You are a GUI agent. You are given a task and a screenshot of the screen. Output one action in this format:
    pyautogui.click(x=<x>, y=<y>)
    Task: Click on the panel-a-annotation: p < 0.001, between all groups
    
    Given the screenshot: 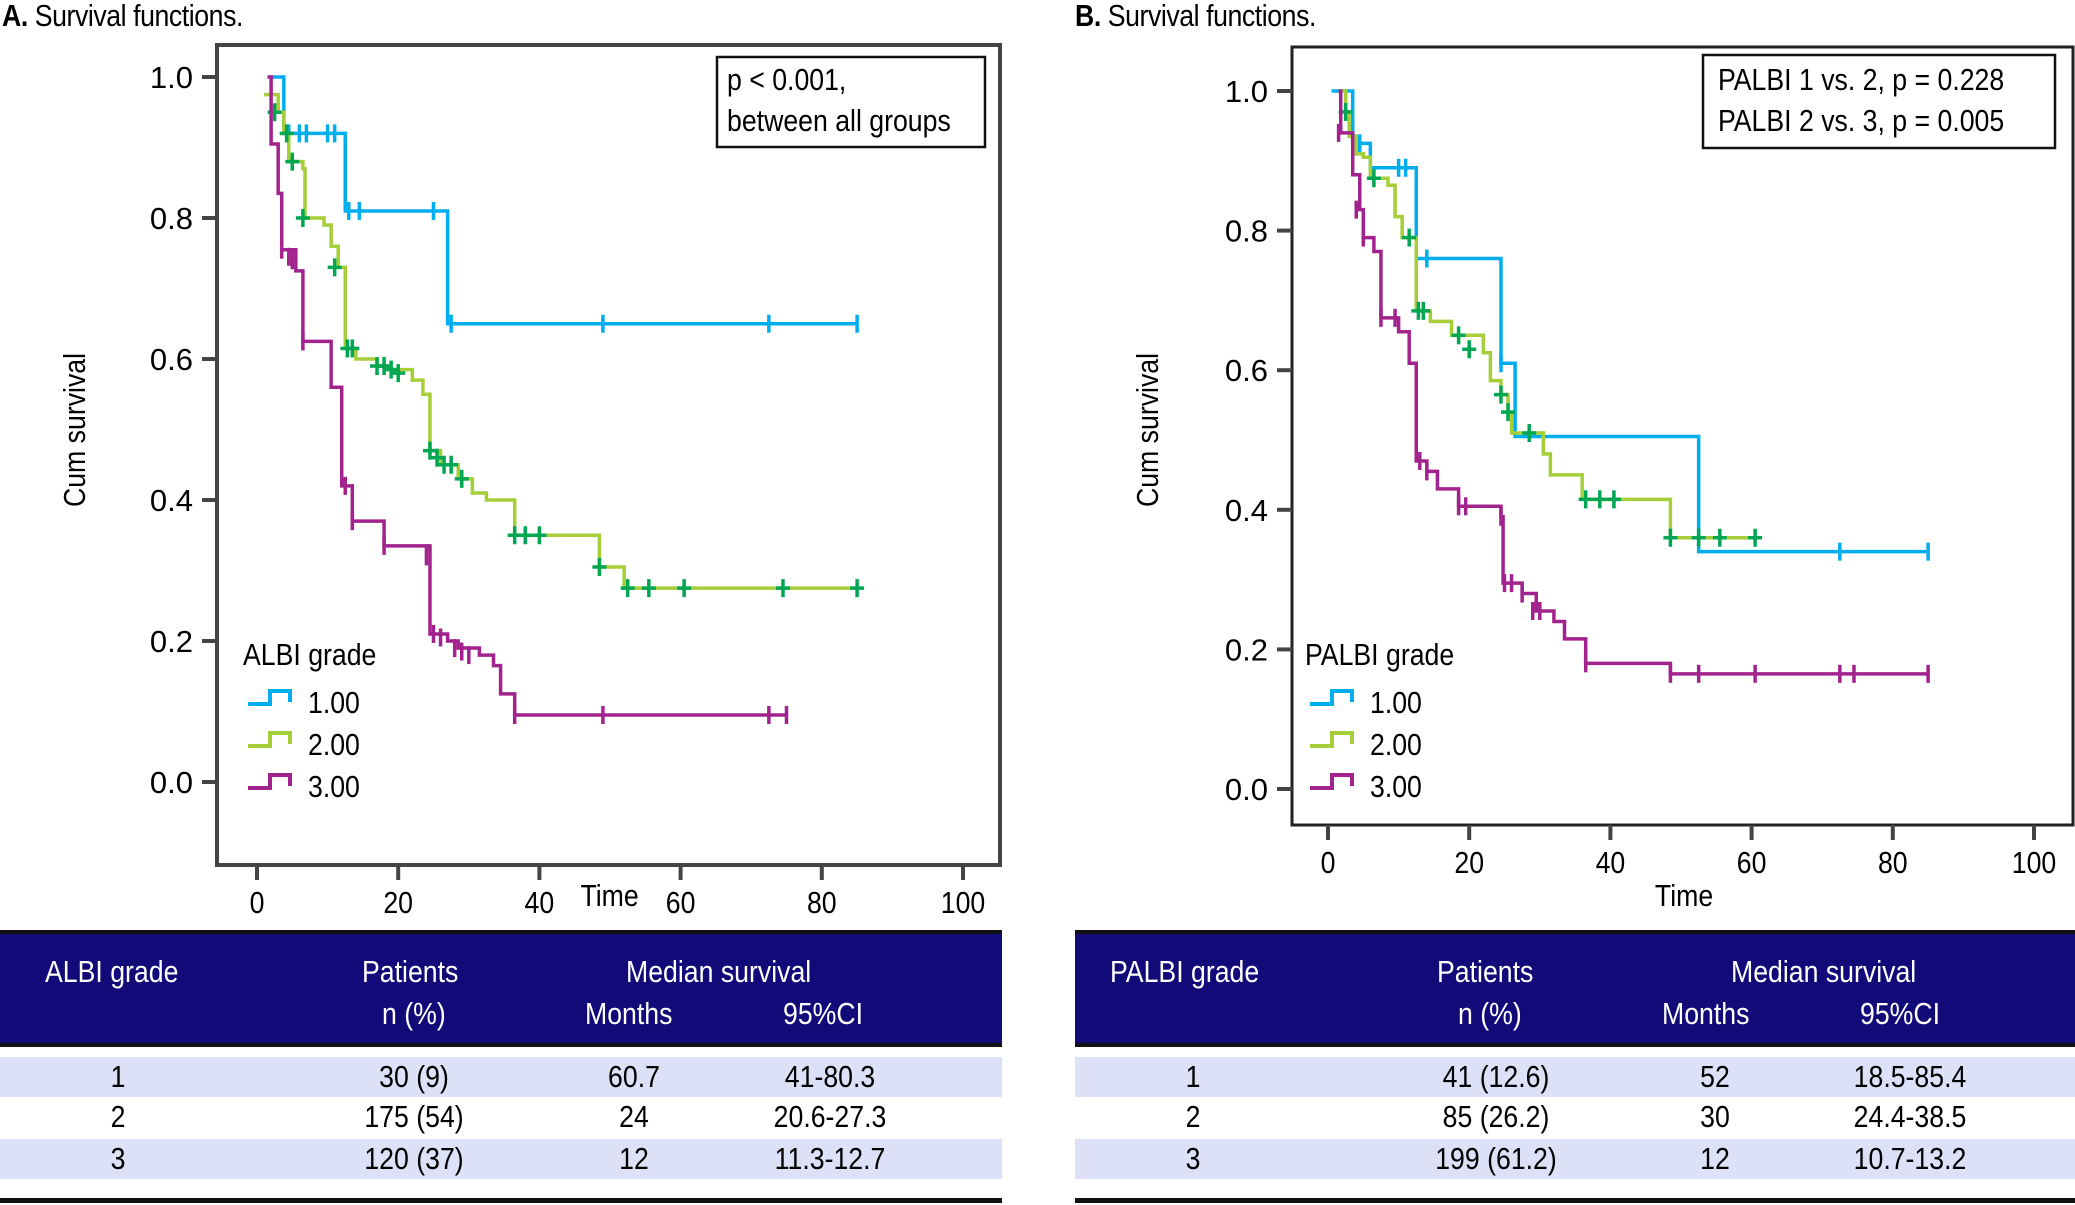 What is the action you would take?
    pyautogui.click(x=851, y=102)
    